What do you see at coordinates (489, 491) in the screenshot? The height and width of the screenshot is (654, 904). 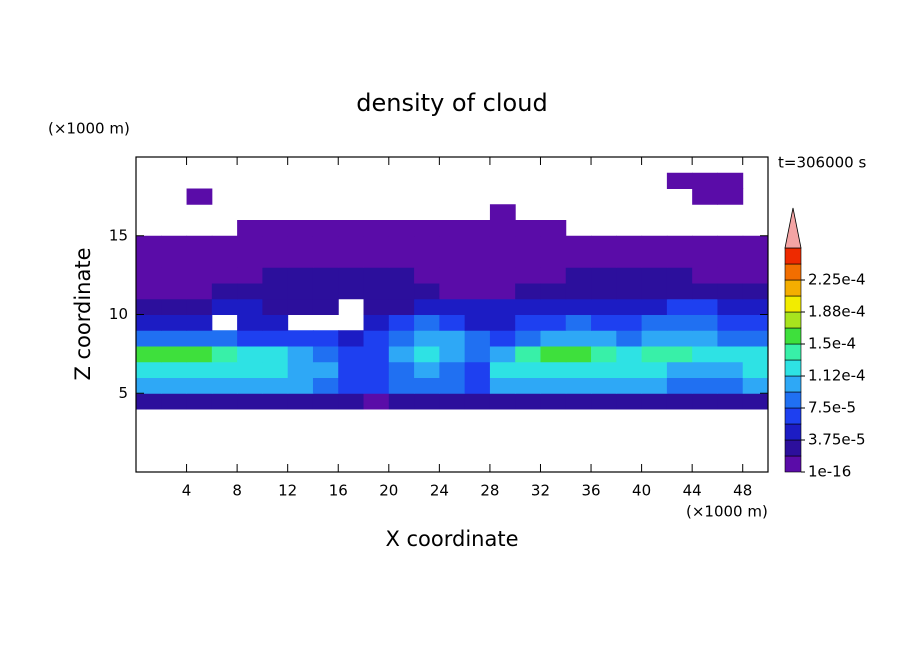 I see `x-tick-label: 28` at bounding box center [489, 491].